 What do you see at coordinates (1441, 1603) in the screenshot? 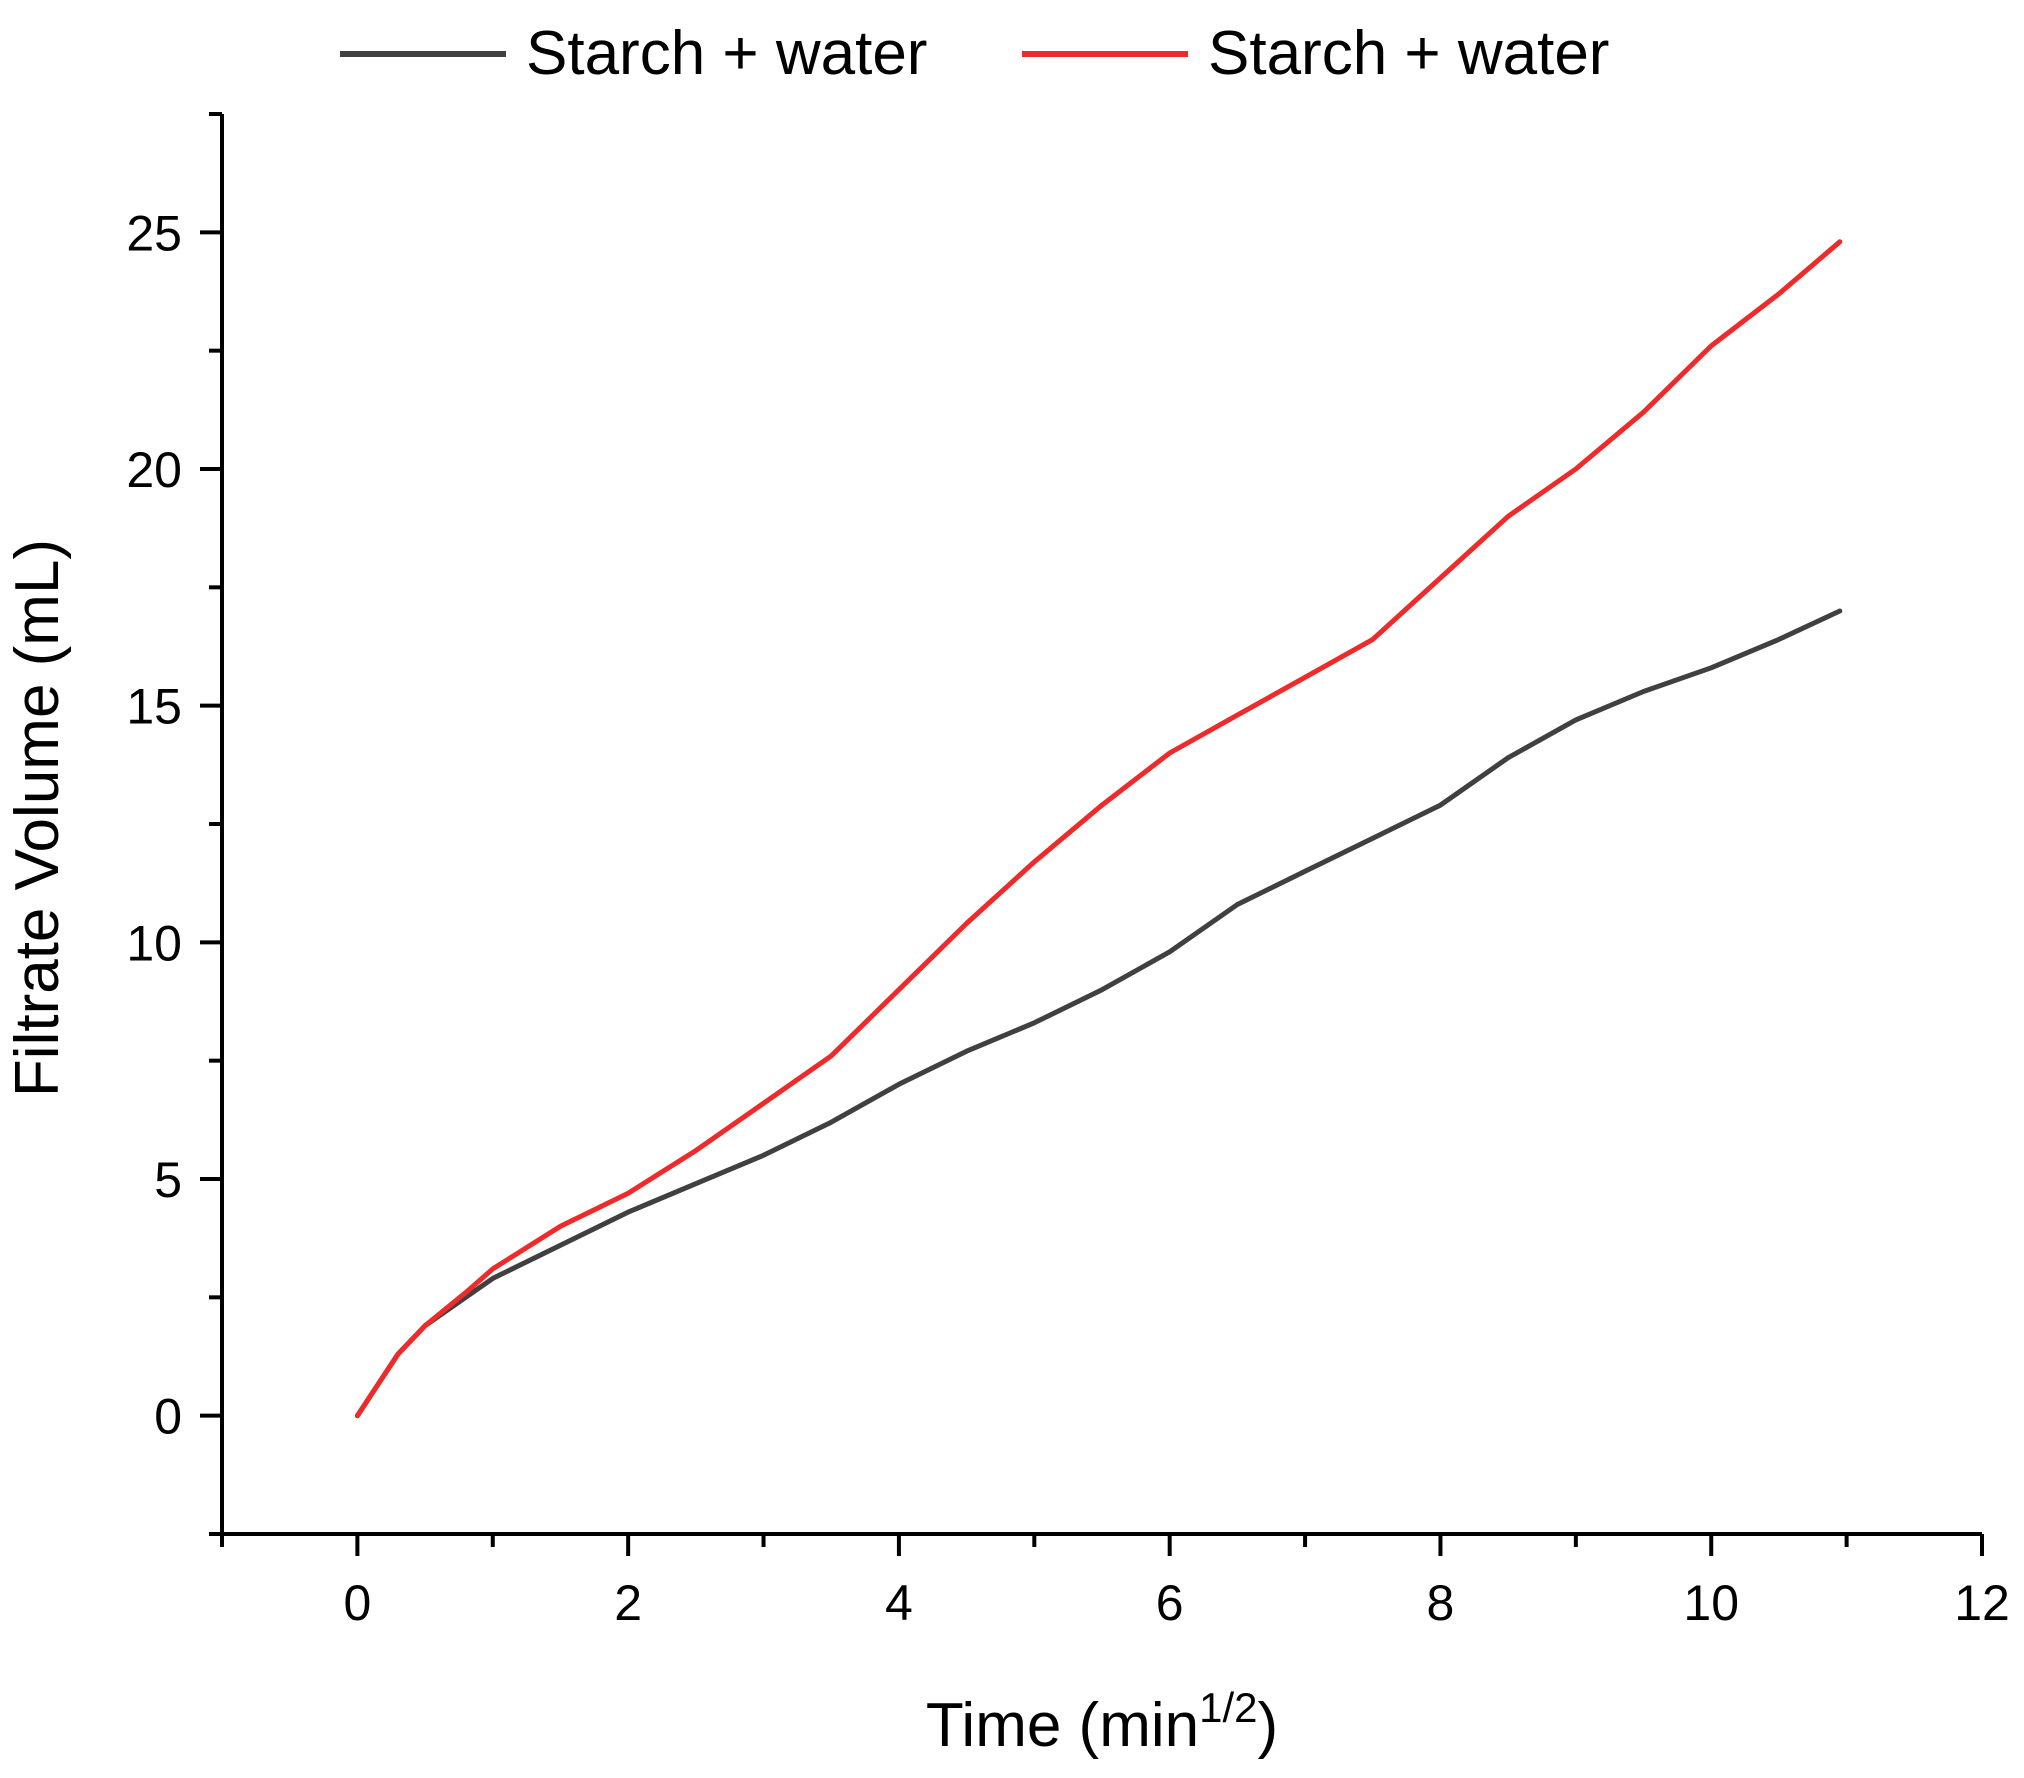
I see `x-tick-label: 8` at bounding box center [1441, 1603].